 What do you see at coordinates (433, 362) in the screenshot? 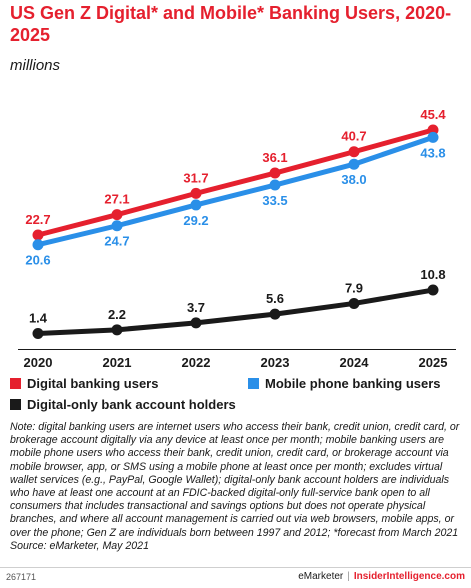
I see `x-tick-label-2025: 2025` at bounding box center [433, 362].